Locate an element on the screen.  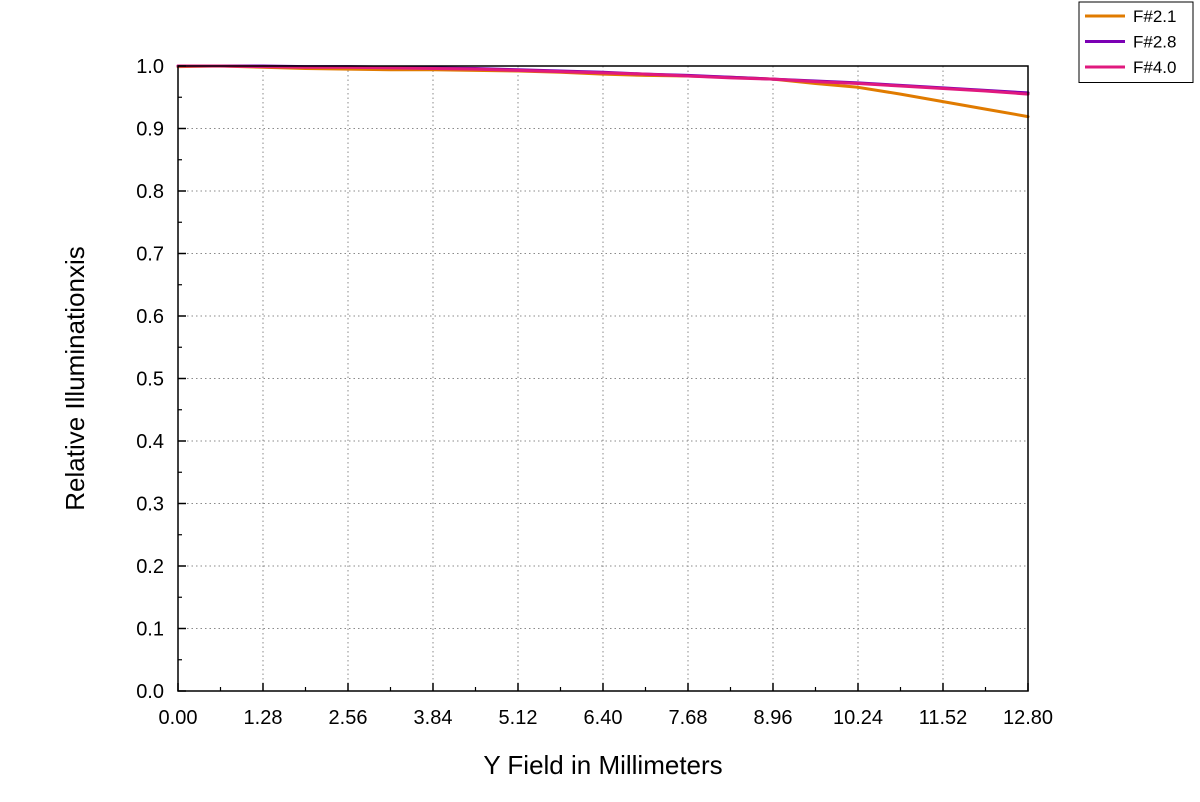
legend-label: F#2.8 is located at coordinates (1154, 42).